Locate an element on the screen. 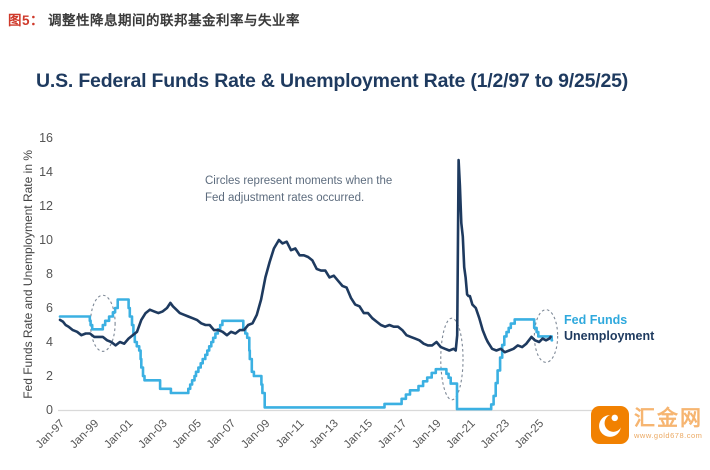 The height and width of the screenshot is (470, 710). brand-text: 汇金网 www.gold678.com is located at coordinates (668, 423).